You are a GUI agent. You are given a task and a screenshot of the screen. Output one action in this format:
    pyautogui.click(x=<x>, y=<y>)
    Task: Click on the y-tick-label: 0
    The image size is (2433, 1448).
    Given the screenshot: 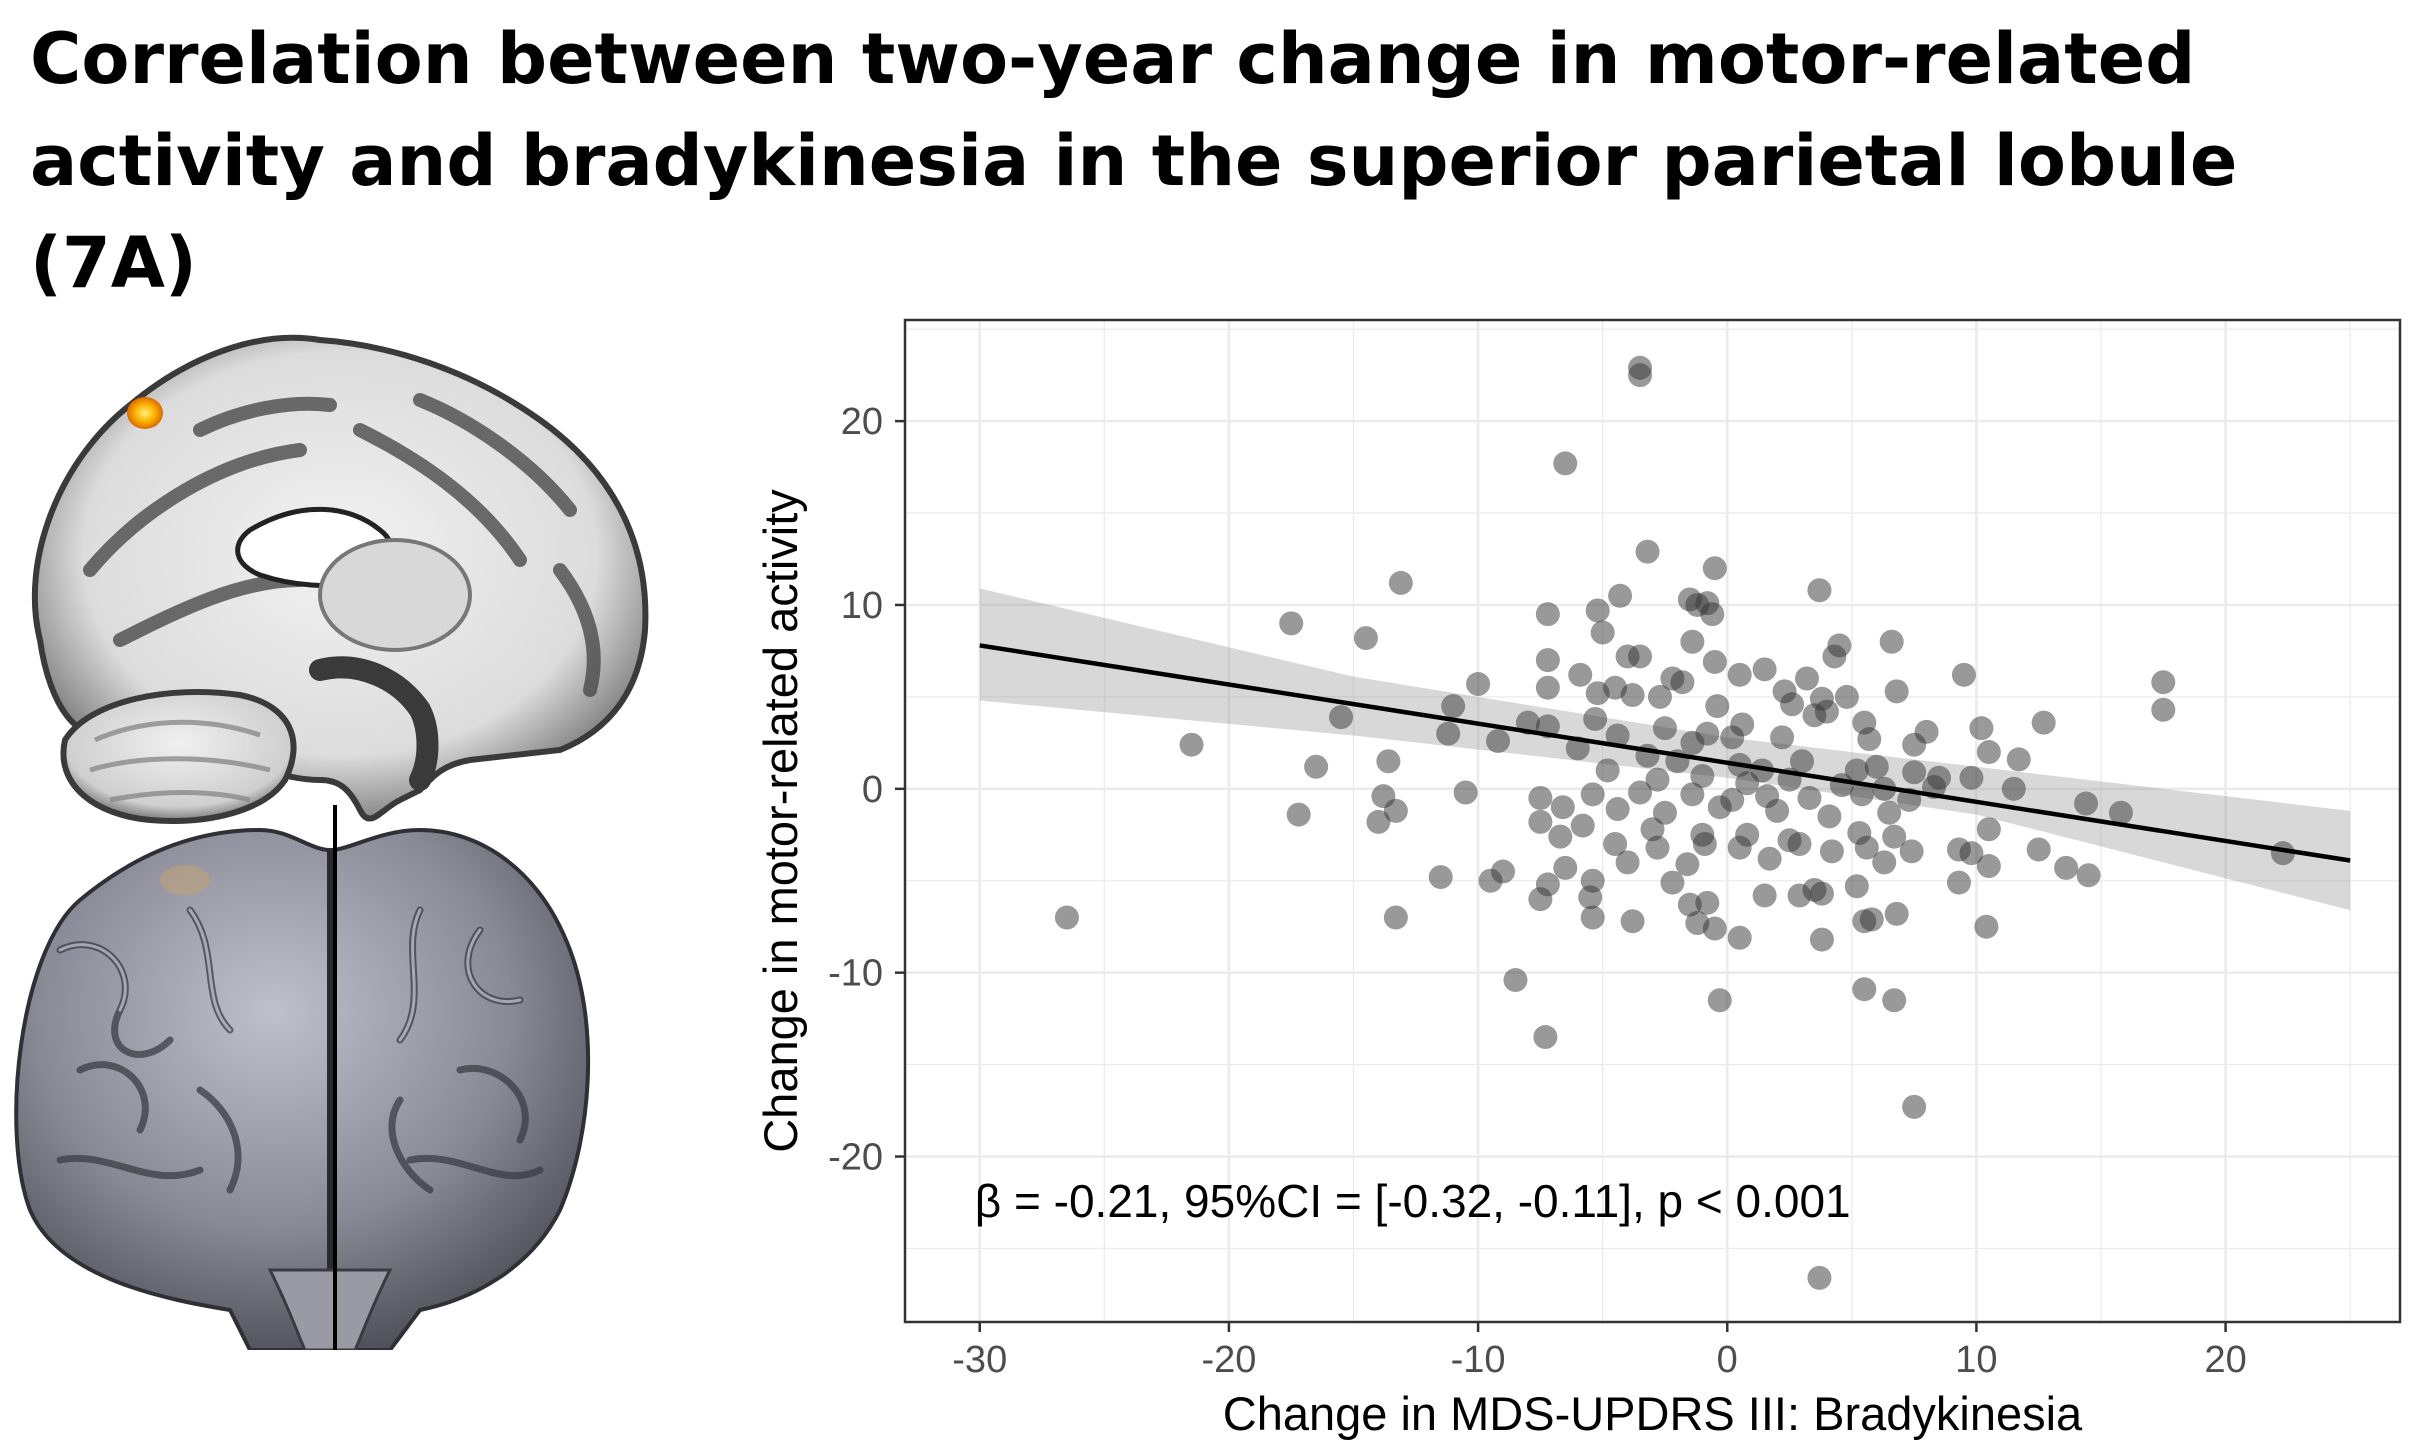 What is the action you would take?
    pyautogui.click(x=872, y=790)
    